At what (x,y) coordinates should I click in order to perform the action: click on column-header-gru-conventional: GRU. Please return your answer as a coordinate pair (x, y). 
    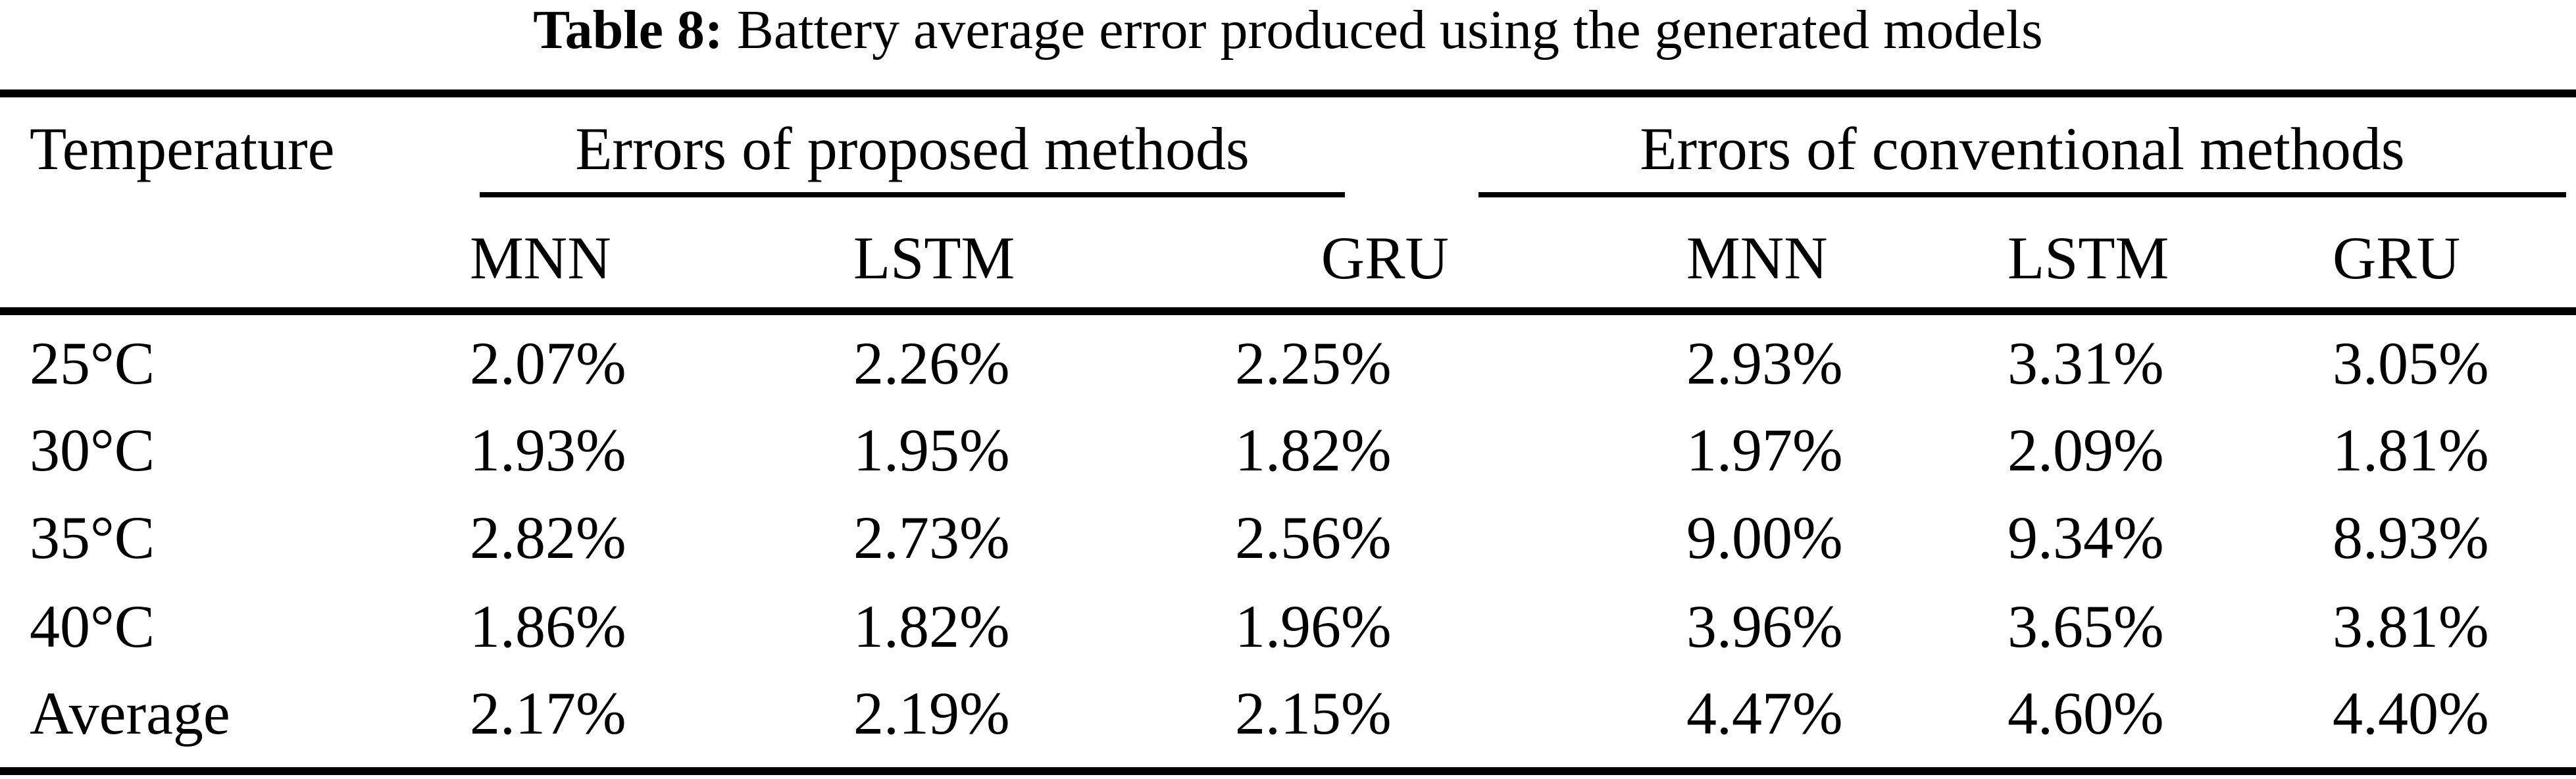
    Looking at the image, I should click on (2397, 257).